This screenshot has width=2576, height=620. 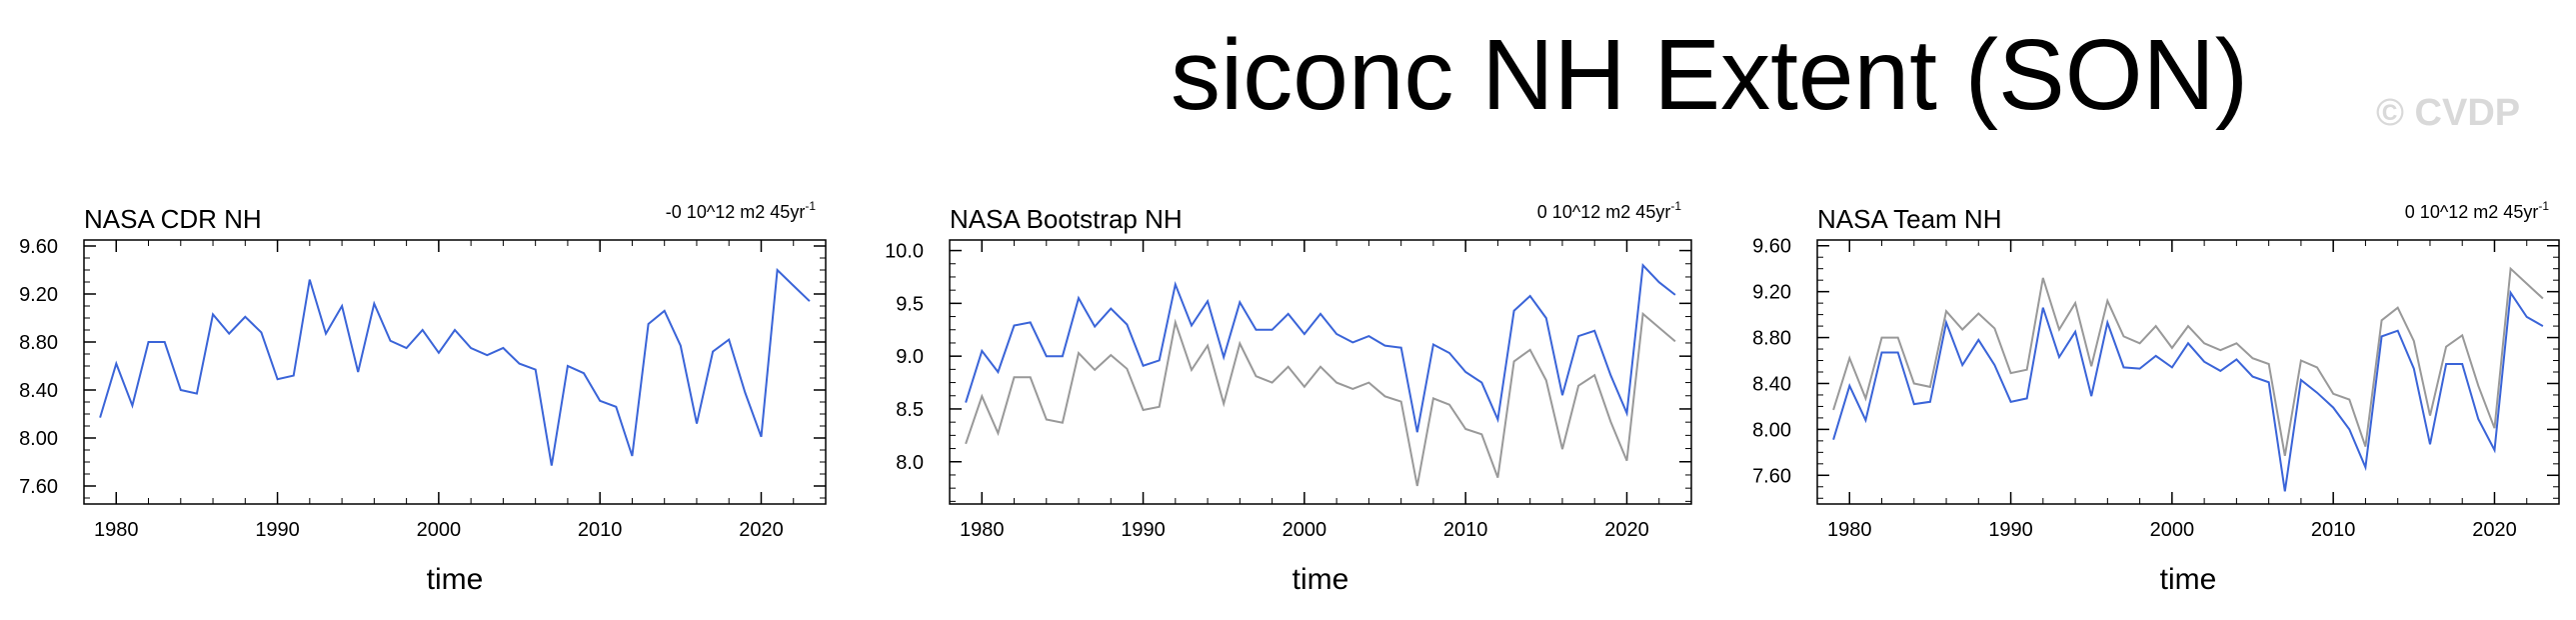 I want to click on y-tick-label: 10.0, so click(x=904, y=252).